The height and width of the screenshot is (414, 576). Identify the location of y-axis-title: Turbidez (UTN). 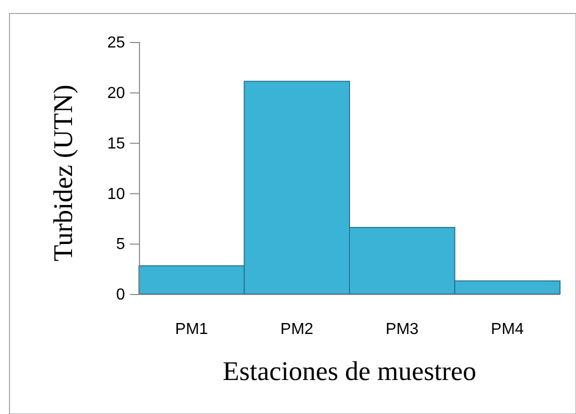
(63, 173).